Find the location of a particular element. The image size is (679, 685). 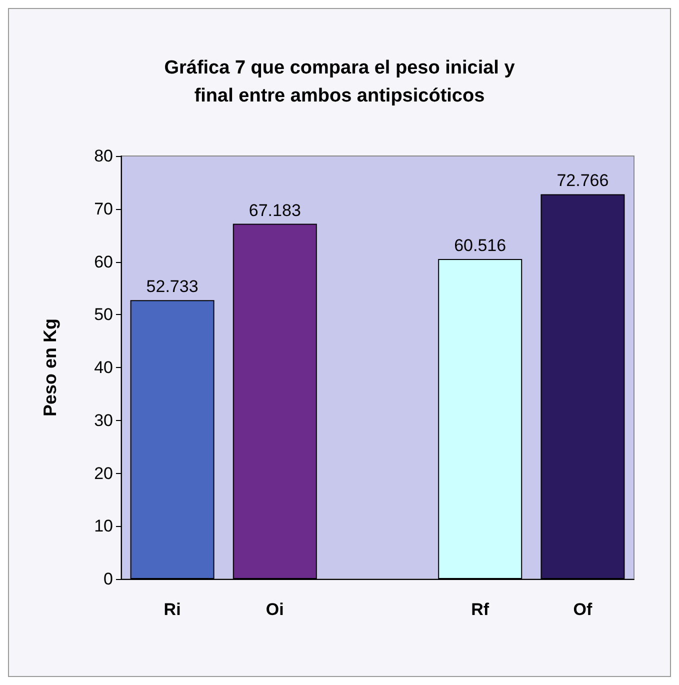

x-tick-label: Of is located at coordinates (582, 609).